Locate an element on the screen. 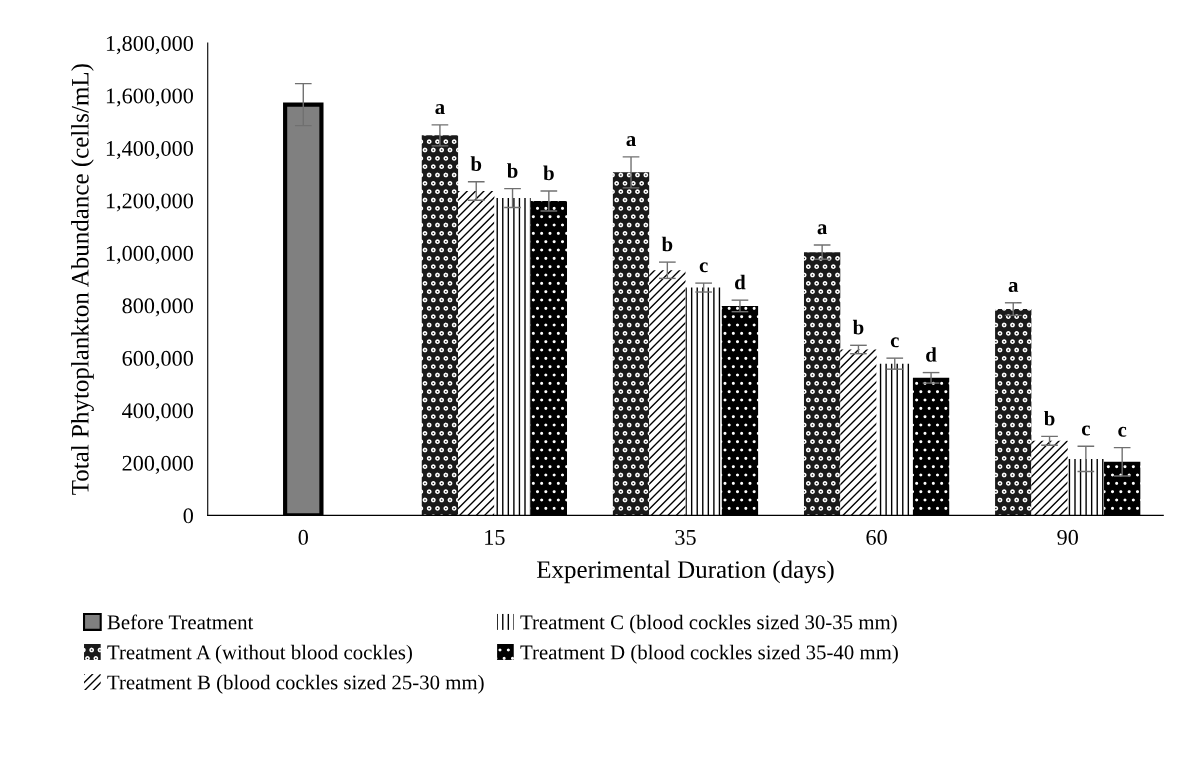  legend-label: Before Treatment is located at coordinates (180, 622).